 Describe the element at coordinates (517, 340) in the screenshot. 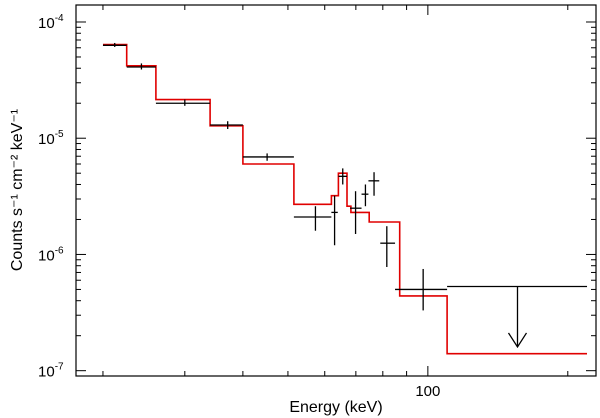

I see `down-arrow-icon` at that location.